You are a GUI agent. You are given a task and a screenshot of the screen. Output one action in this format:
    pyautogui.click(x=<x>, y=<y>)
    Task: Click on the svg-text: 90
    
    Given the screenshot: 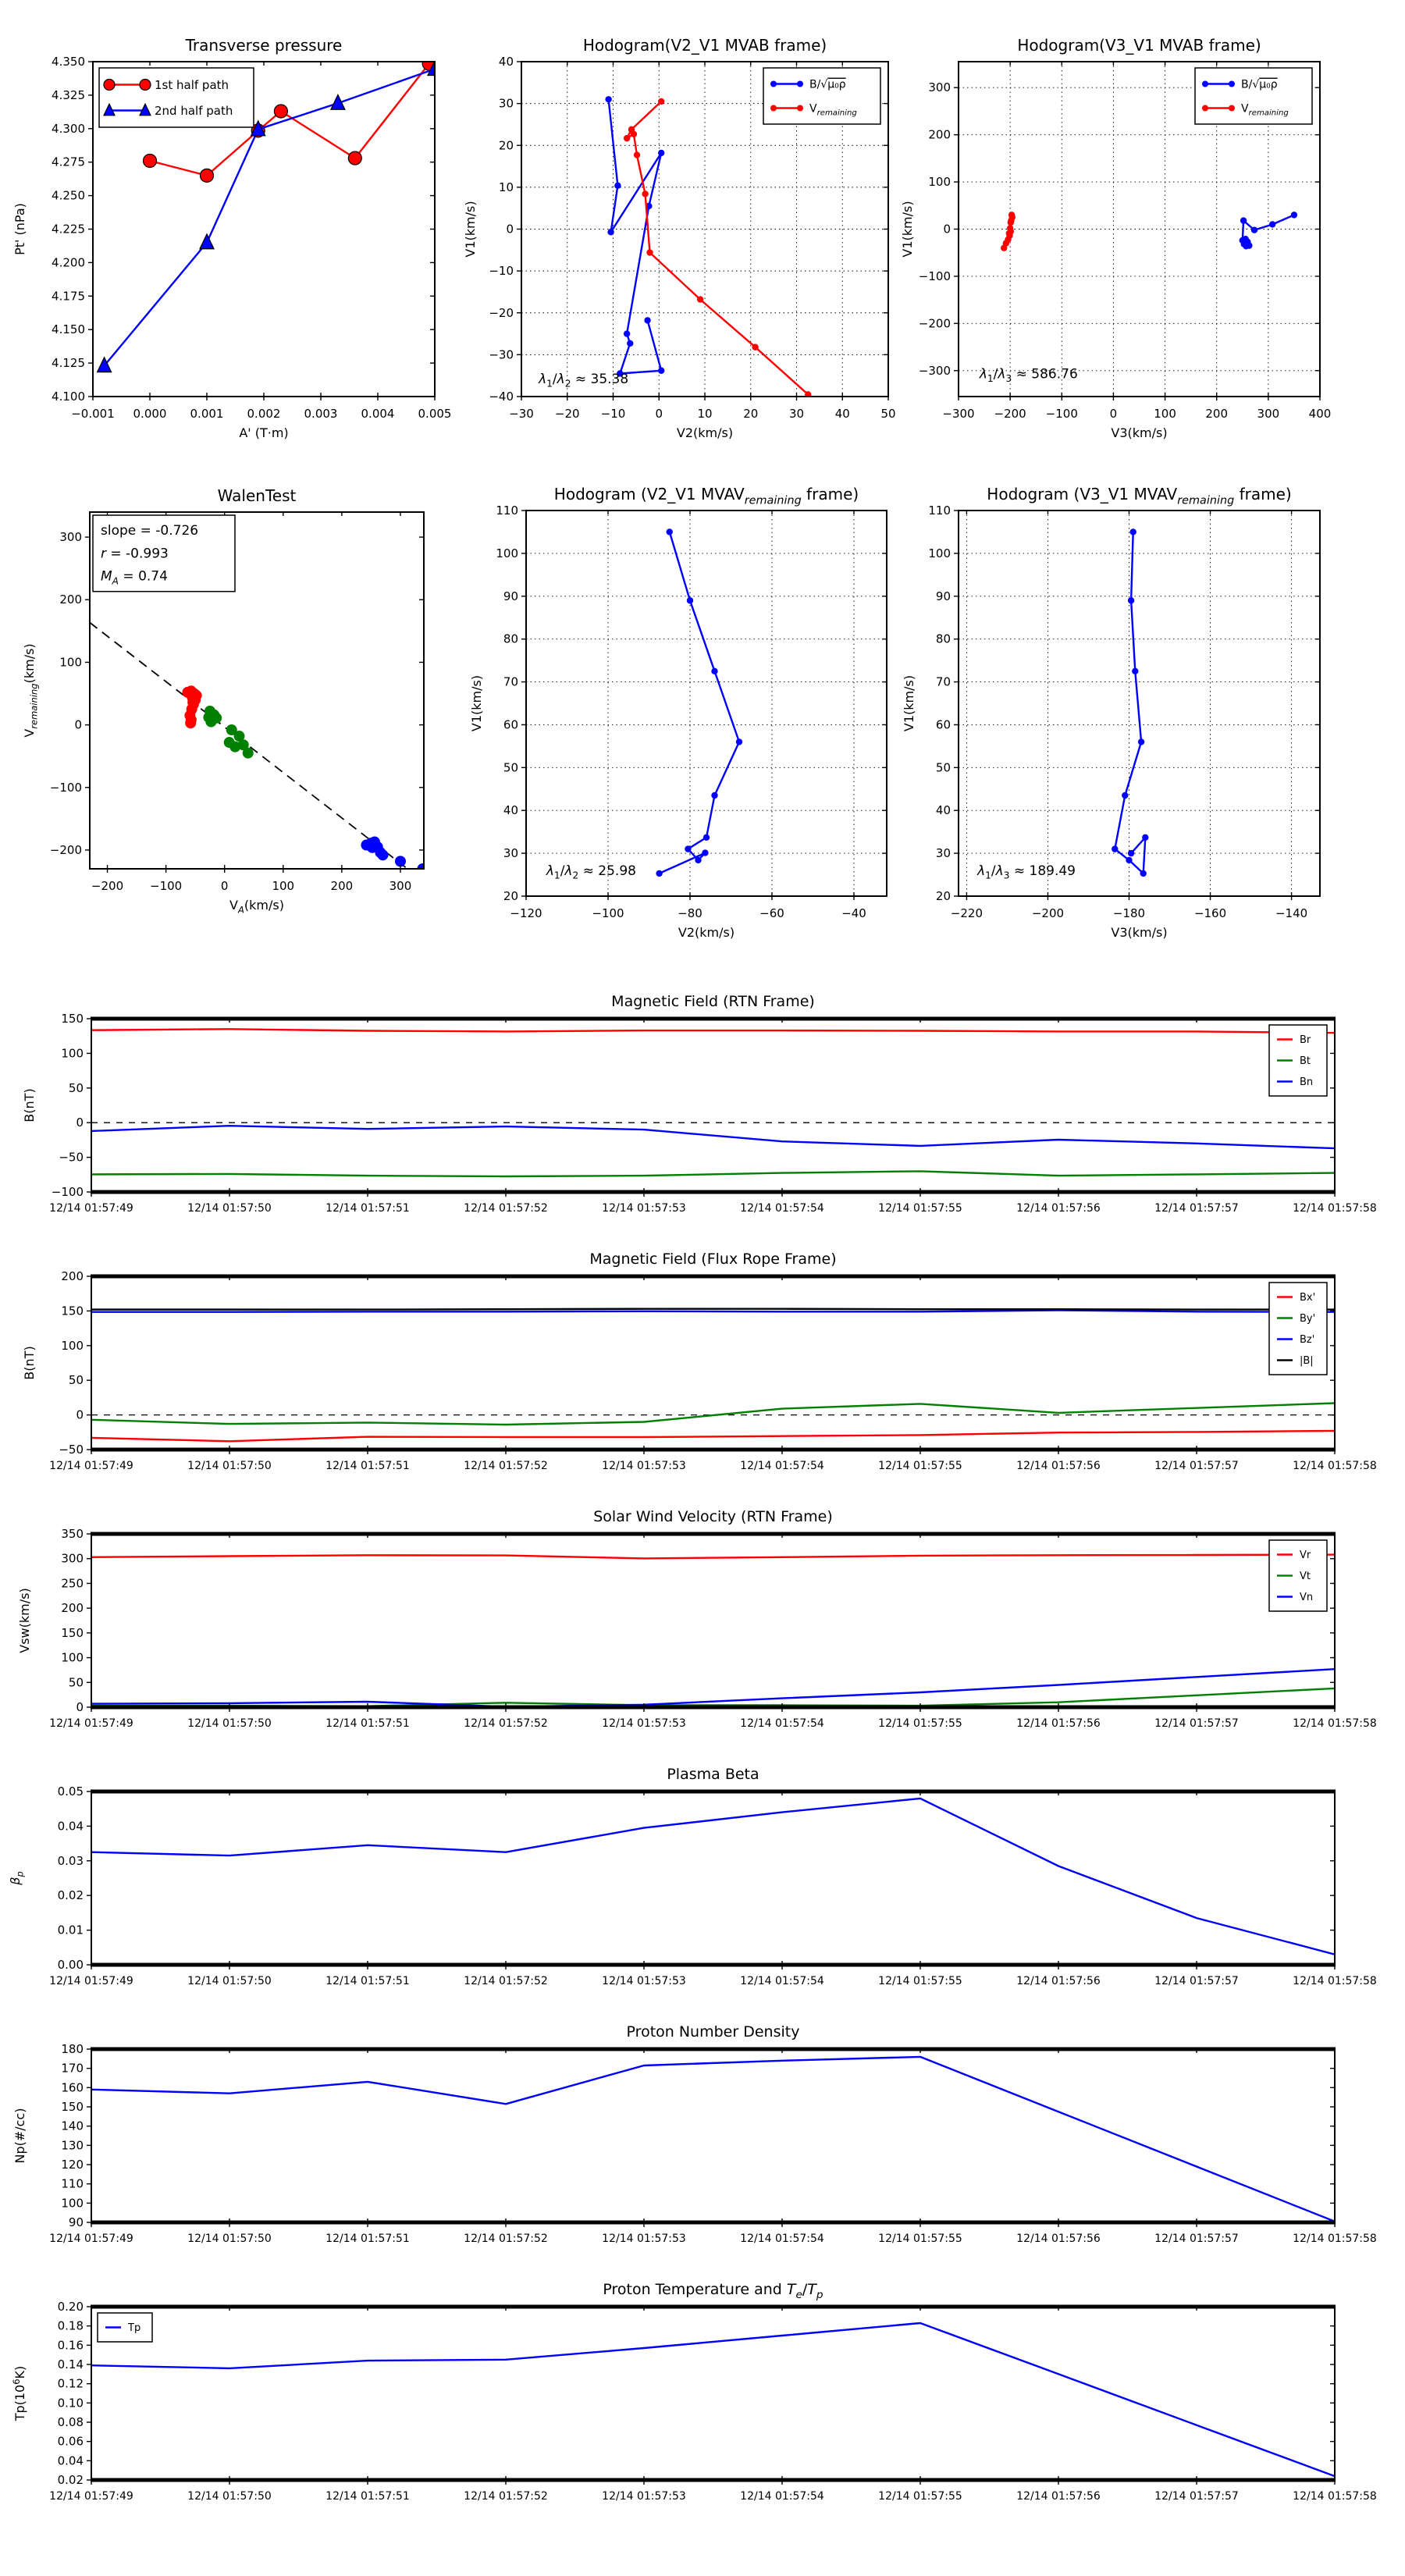 What is the action you would take?
    pyautogui.click(x=76, y=2222)
    